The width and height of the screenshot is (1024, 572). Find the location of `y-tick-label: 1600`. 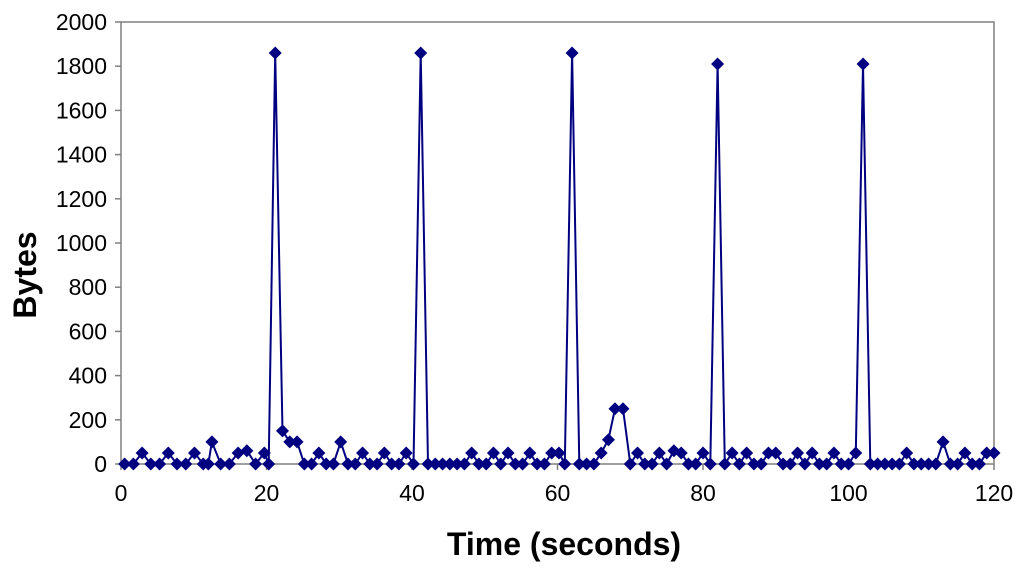

y-tick-label: 1600 is located at coordinates (81, 110).